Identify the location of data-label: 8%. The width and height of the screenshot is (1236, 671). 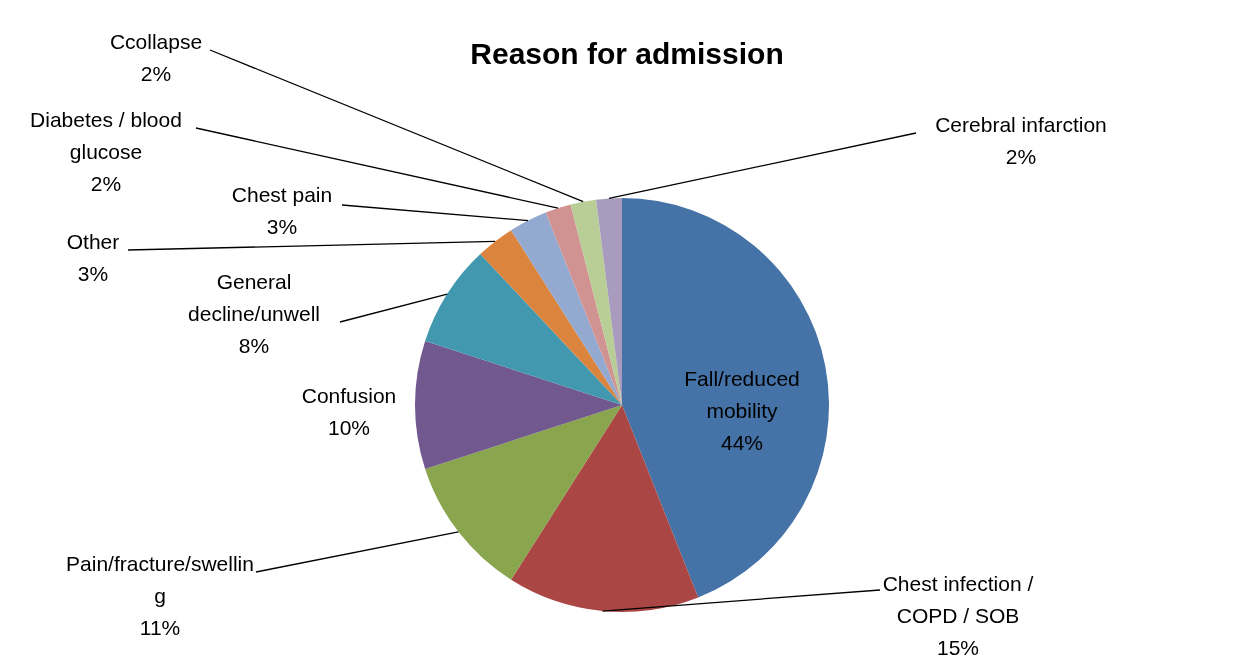
(254, 345).